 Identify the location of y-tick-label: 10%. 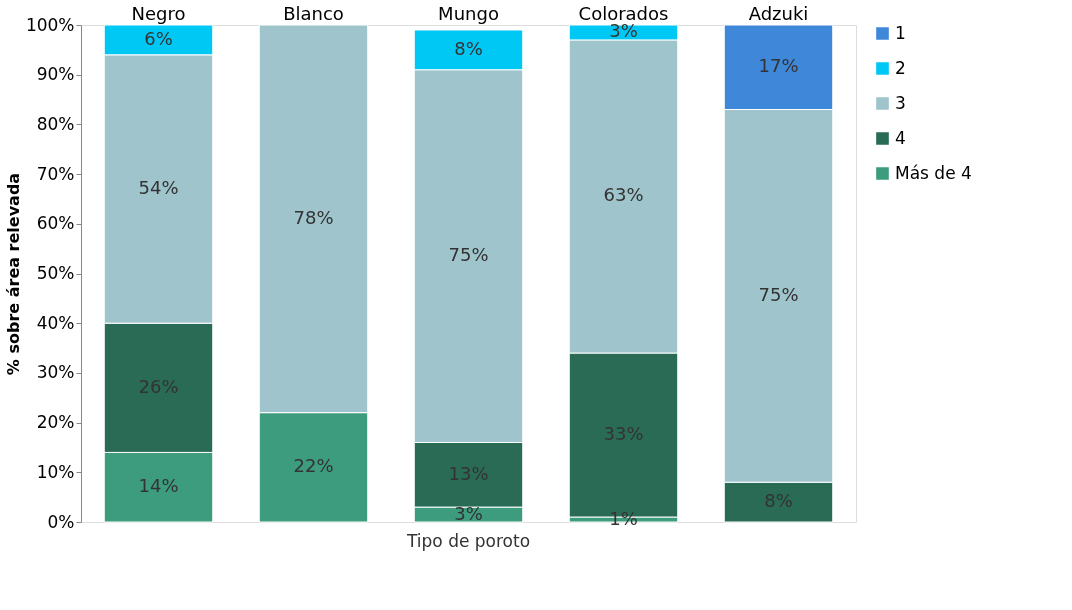
(55, 471).